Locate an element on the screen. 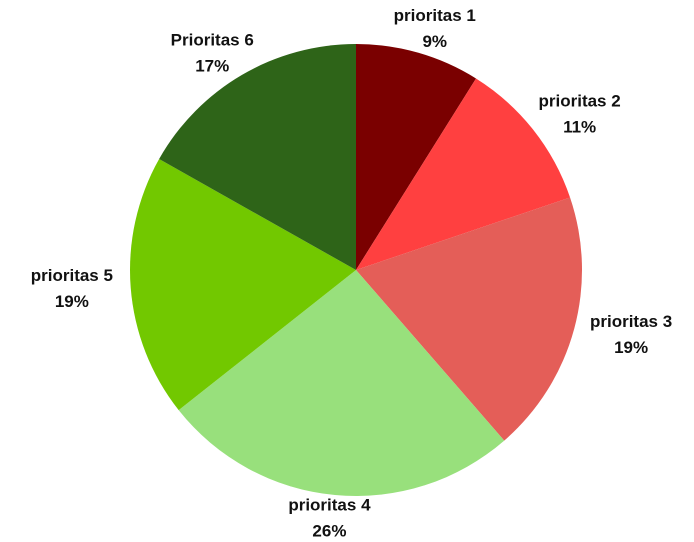 The image size is (694, 542). slice-value-label: 26% is located at coordinates (329, 530).